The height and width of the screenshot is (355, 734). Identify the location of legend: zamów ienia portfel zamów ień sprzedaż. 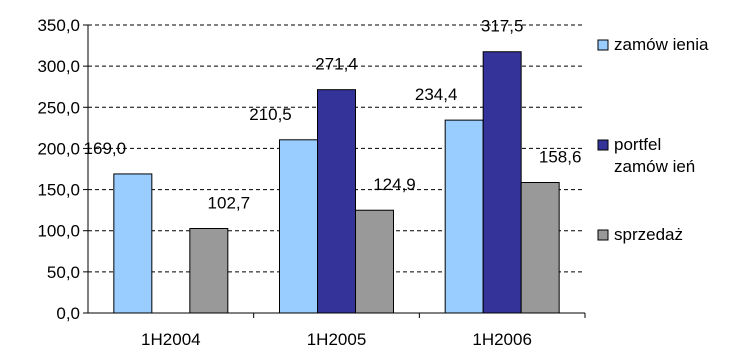
(653, 139).